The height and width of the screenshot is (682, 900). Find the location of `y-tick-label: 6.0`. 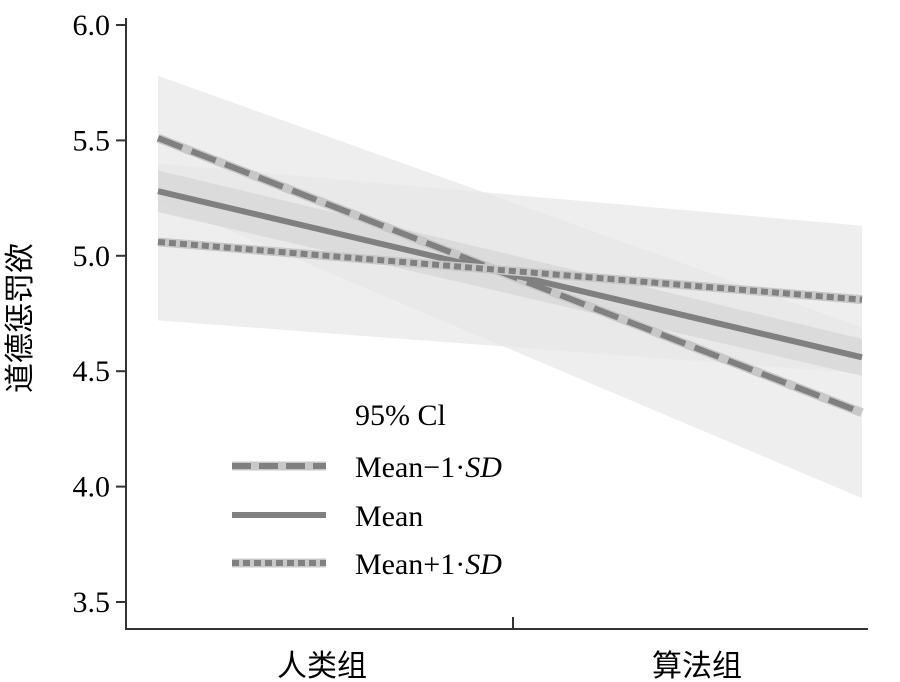

y-tick-label: 6.0 is located at coordinates (92, 25).